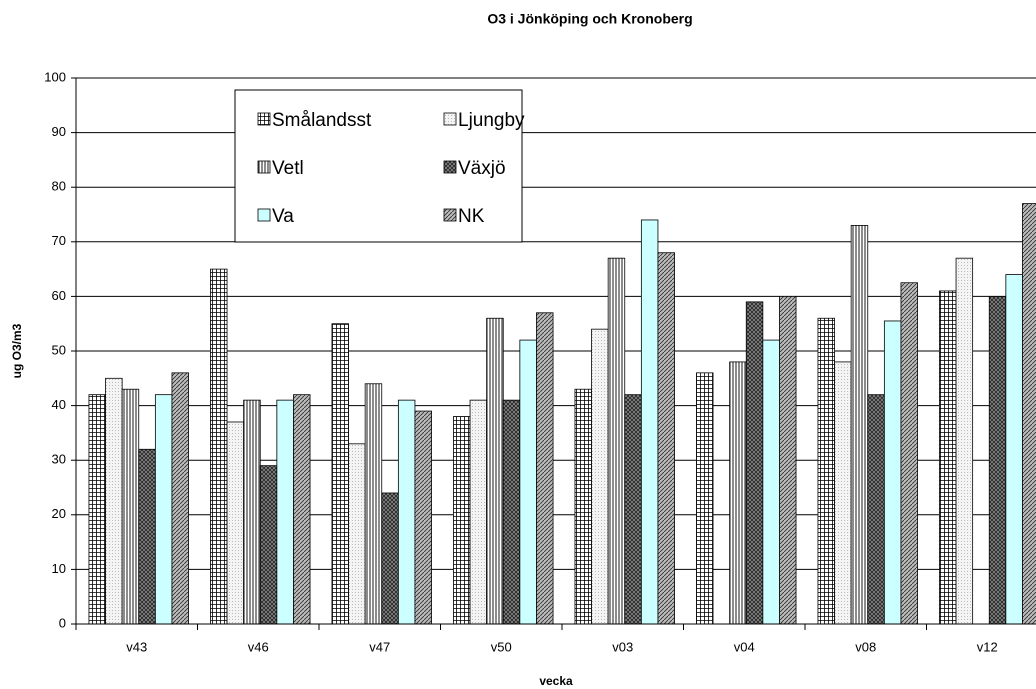  What do you see at coordinates (59, 295) in the screenshot?
I see `y-tick-label: 60` at bounding box center [59, 295].